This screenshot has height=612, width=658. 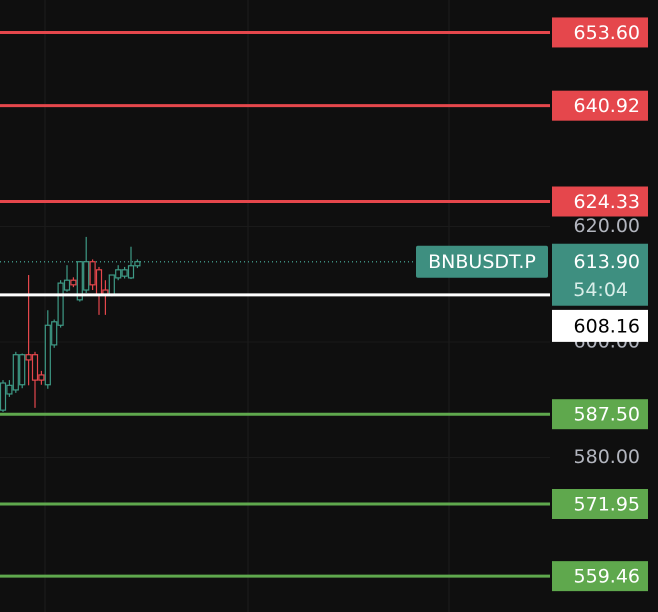 I want to click on reference-label: 608.16, so click(x=607, y=326).